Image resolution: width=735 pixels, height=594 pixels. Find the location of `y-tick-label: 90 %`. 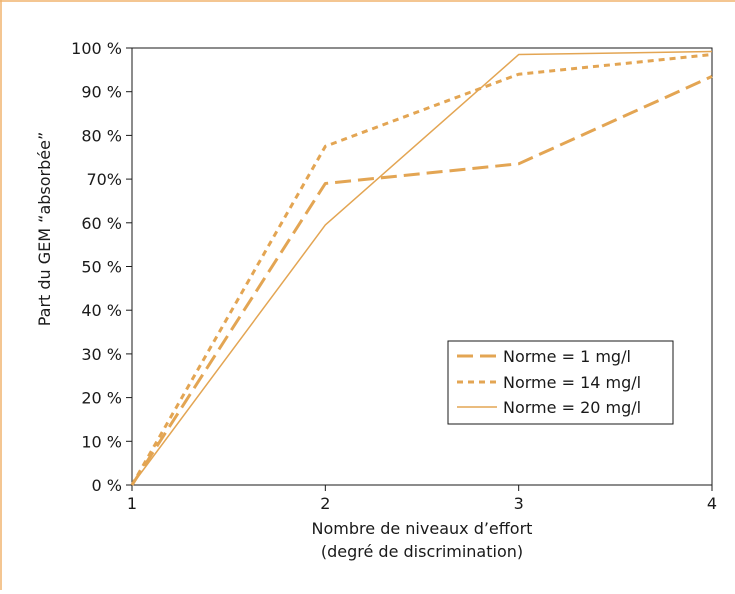

y-tick-label: 90 % is located at coordinates (101, 92).